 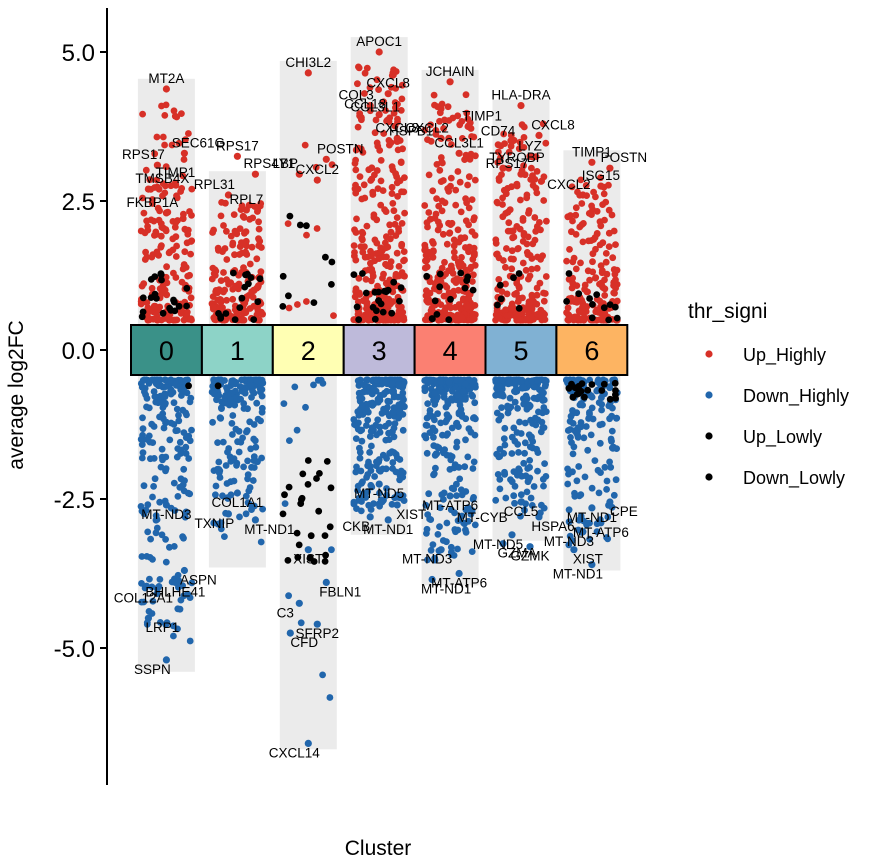 What do you see at coordinates (592, 517) in the screenshot?
I see `gene-label: MT-ND1` at bounding box center [592, 517].